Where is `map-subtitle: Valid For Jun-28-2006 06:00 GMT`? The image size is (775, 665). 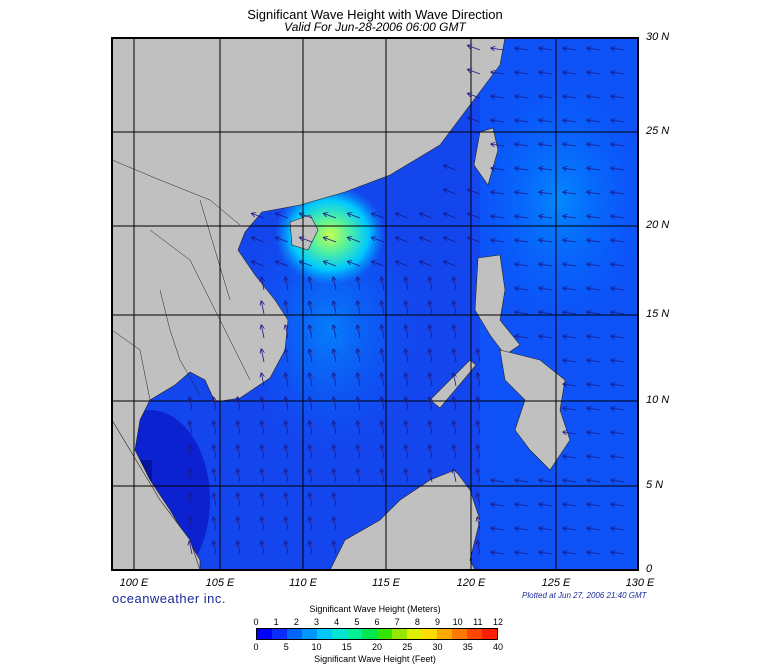 map-subtitle: Valid For Jun-28-2006 06:00 GMT is located at coordinates (375, 27).